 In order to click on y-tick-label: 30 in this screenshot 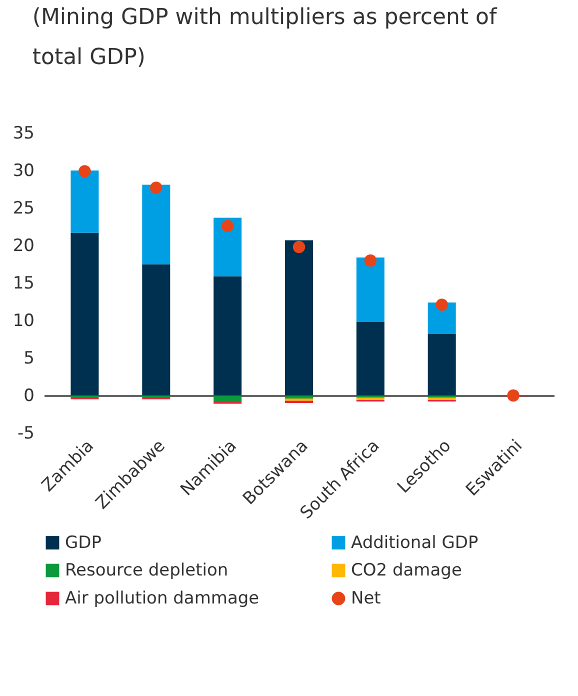, I will do `click(23, 171)`.